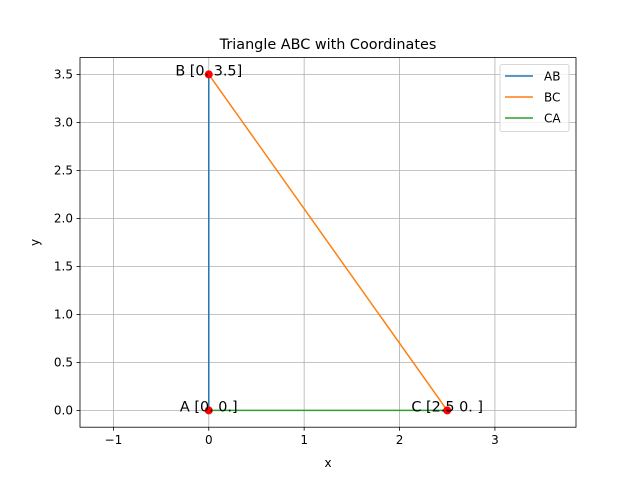  Describe the element at coordinates (63, 363) in the screenshot. I see `y-tick-label: 0.5` at that location.